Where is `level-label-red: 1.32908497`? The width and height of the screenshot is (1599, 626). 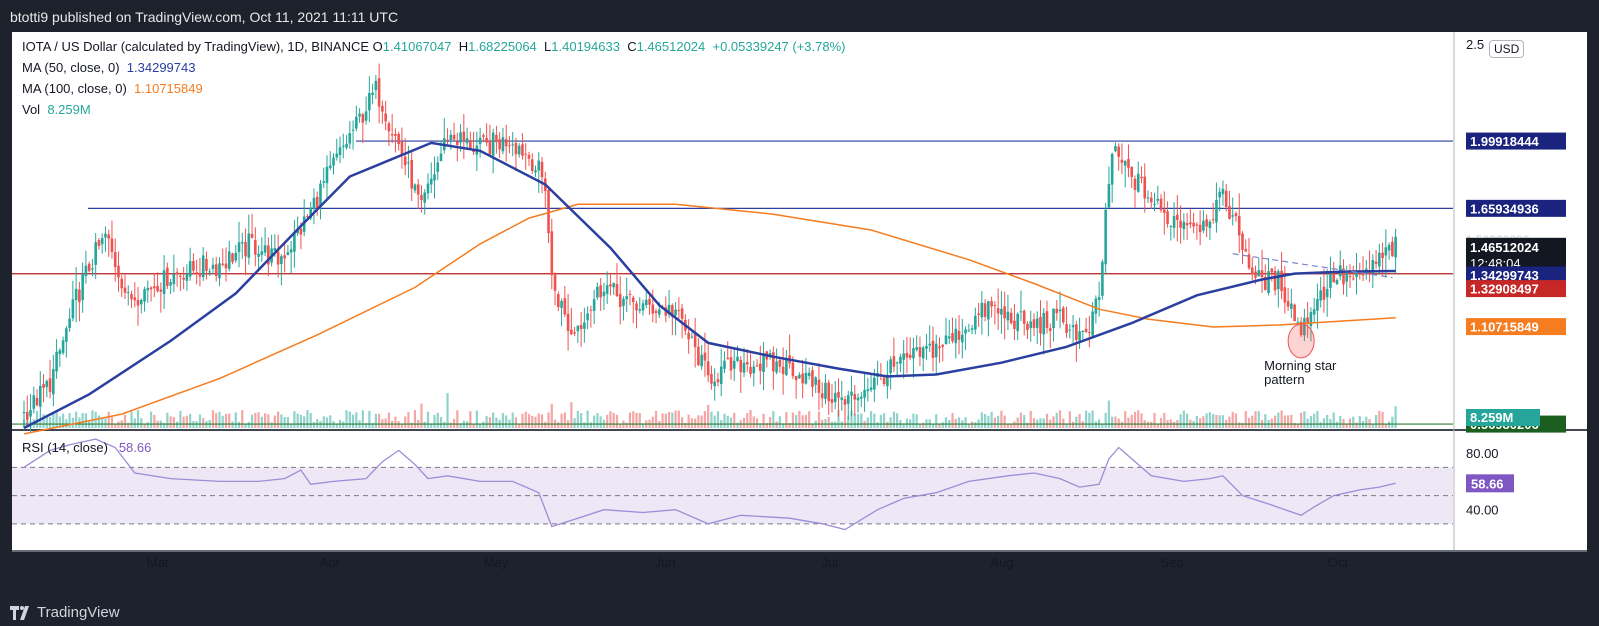
level-label-red: 1.32908497 is located at coordinates (1516, 289).